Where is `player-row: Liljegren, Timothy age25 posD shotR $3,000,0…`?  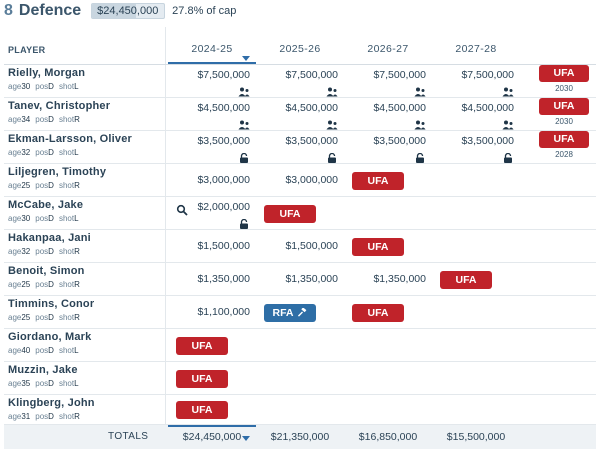
player-row: Liljegren, Timothy age25 posD shotR $3,000,0… is located at coordinates (300, 180).